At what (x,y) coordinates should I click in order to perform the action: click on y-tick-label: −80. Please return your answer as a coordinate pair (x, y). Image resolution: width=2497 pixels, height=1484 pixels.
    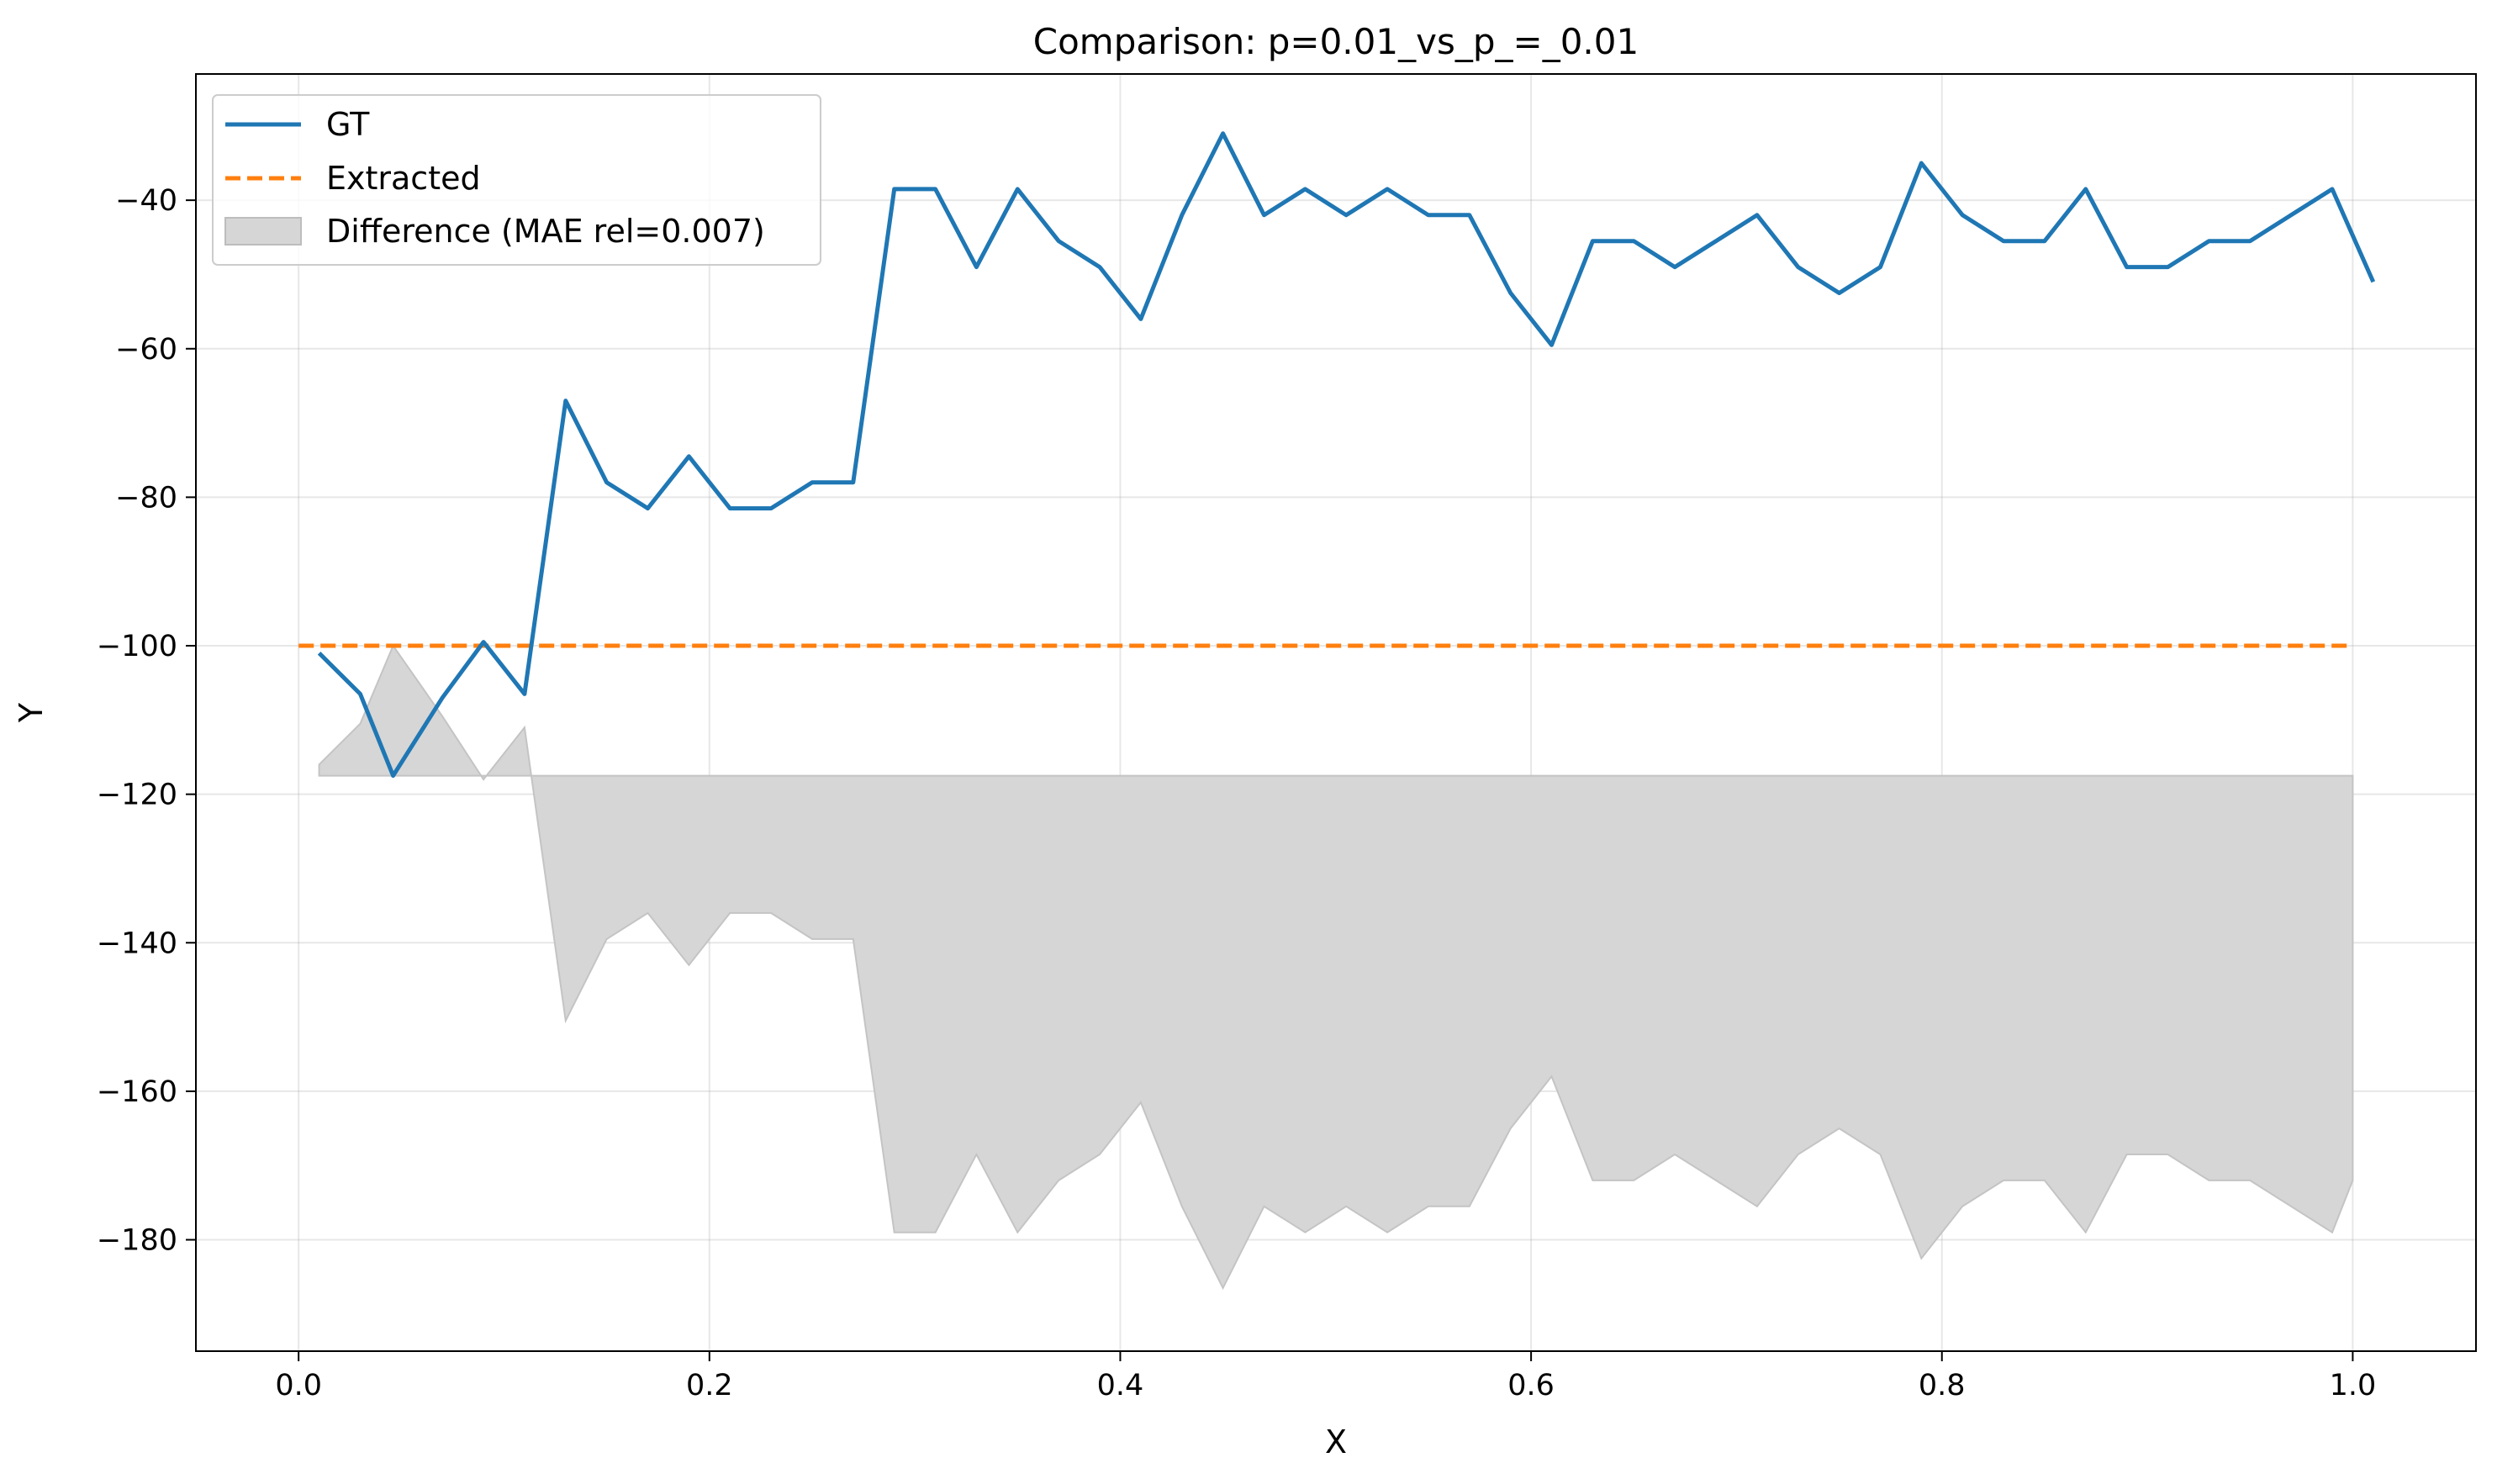
    Looking at the image, I should click on (146, 498).